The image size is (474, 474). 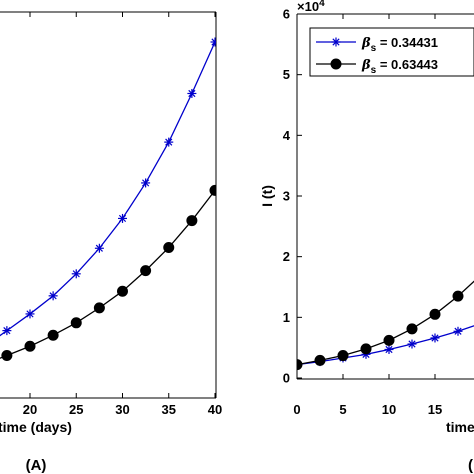 I want to click on x-tick-label: 10, so click(x=389, y=409).